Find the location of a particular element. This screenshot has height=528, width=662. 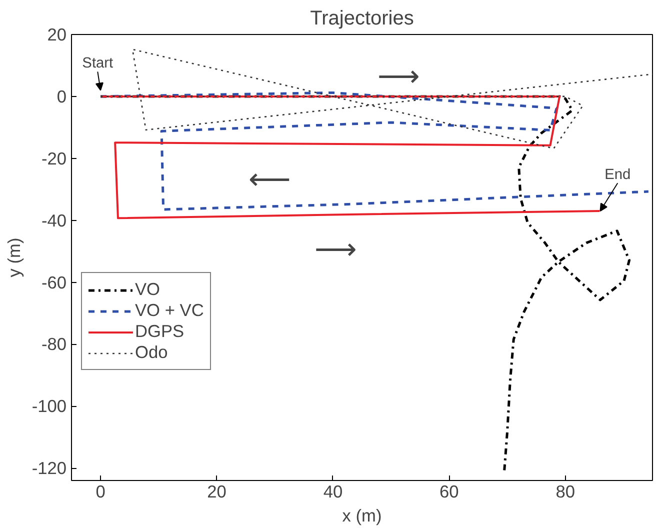

y-tick-label: -40 is located at coordinates (53, 220).